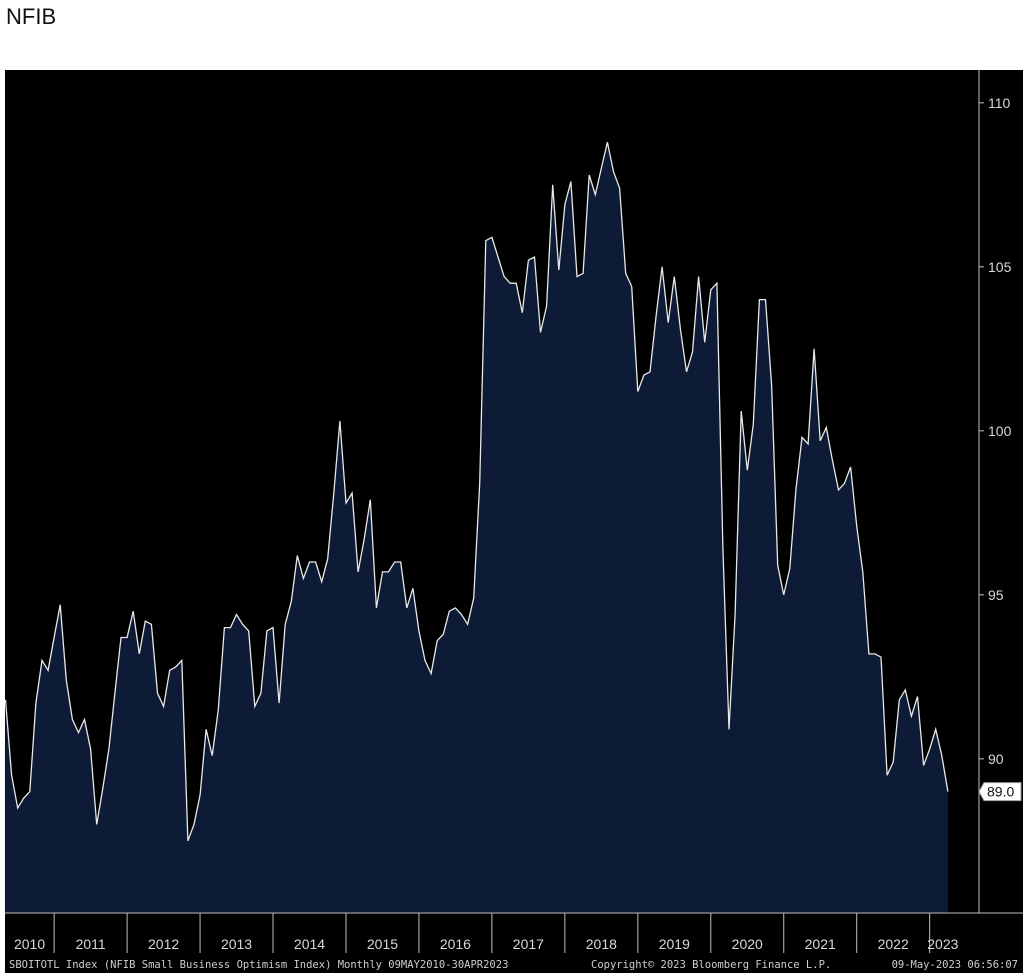 This screenshot has height=976, width=1024. What do you see at coordinates (91, 944) in the screenshot?
I see `x-tick-label: 2011` at bounding box center [91, 944].